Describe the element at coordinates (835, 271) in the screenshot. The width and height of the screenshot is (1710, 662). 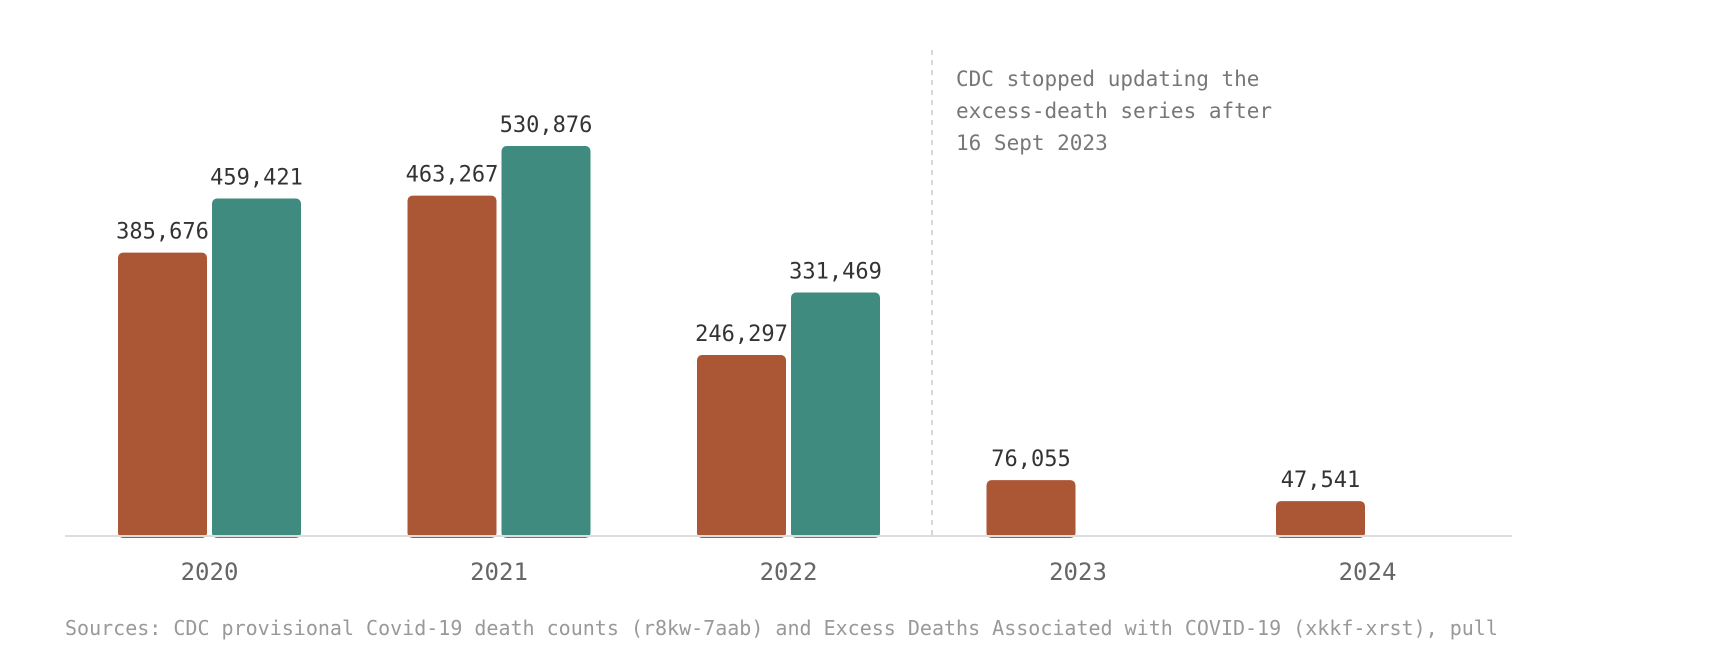
I see `value-label-2022-series-2: 331,469` at that location.